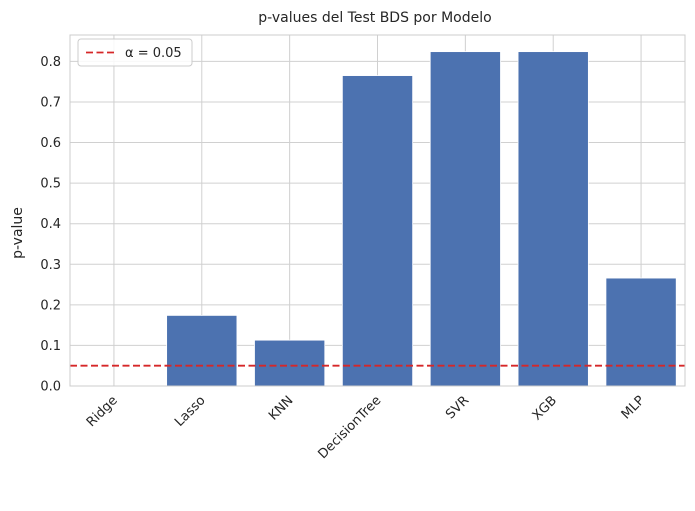 The height and width of the screenshot is (511, 695). I want to click on chart-title: p-values del Test BDS por Modelo, so click(374, 18).